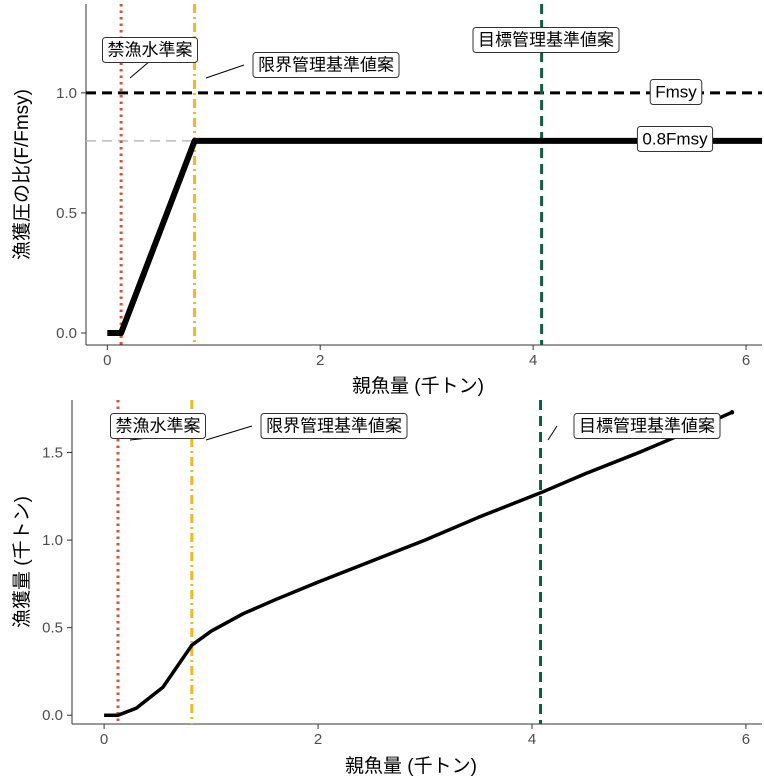  What do you see at coordinates (418, 386) in the screenshot?
I see `p1-x-axis-title: 親魚量 (千トン)` at bounding box center [418, 386].